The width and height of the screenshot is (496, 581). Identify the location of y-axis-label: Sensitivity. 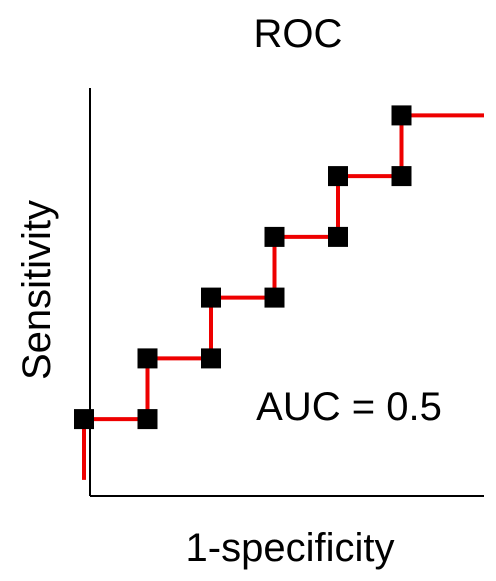
(37, 290).